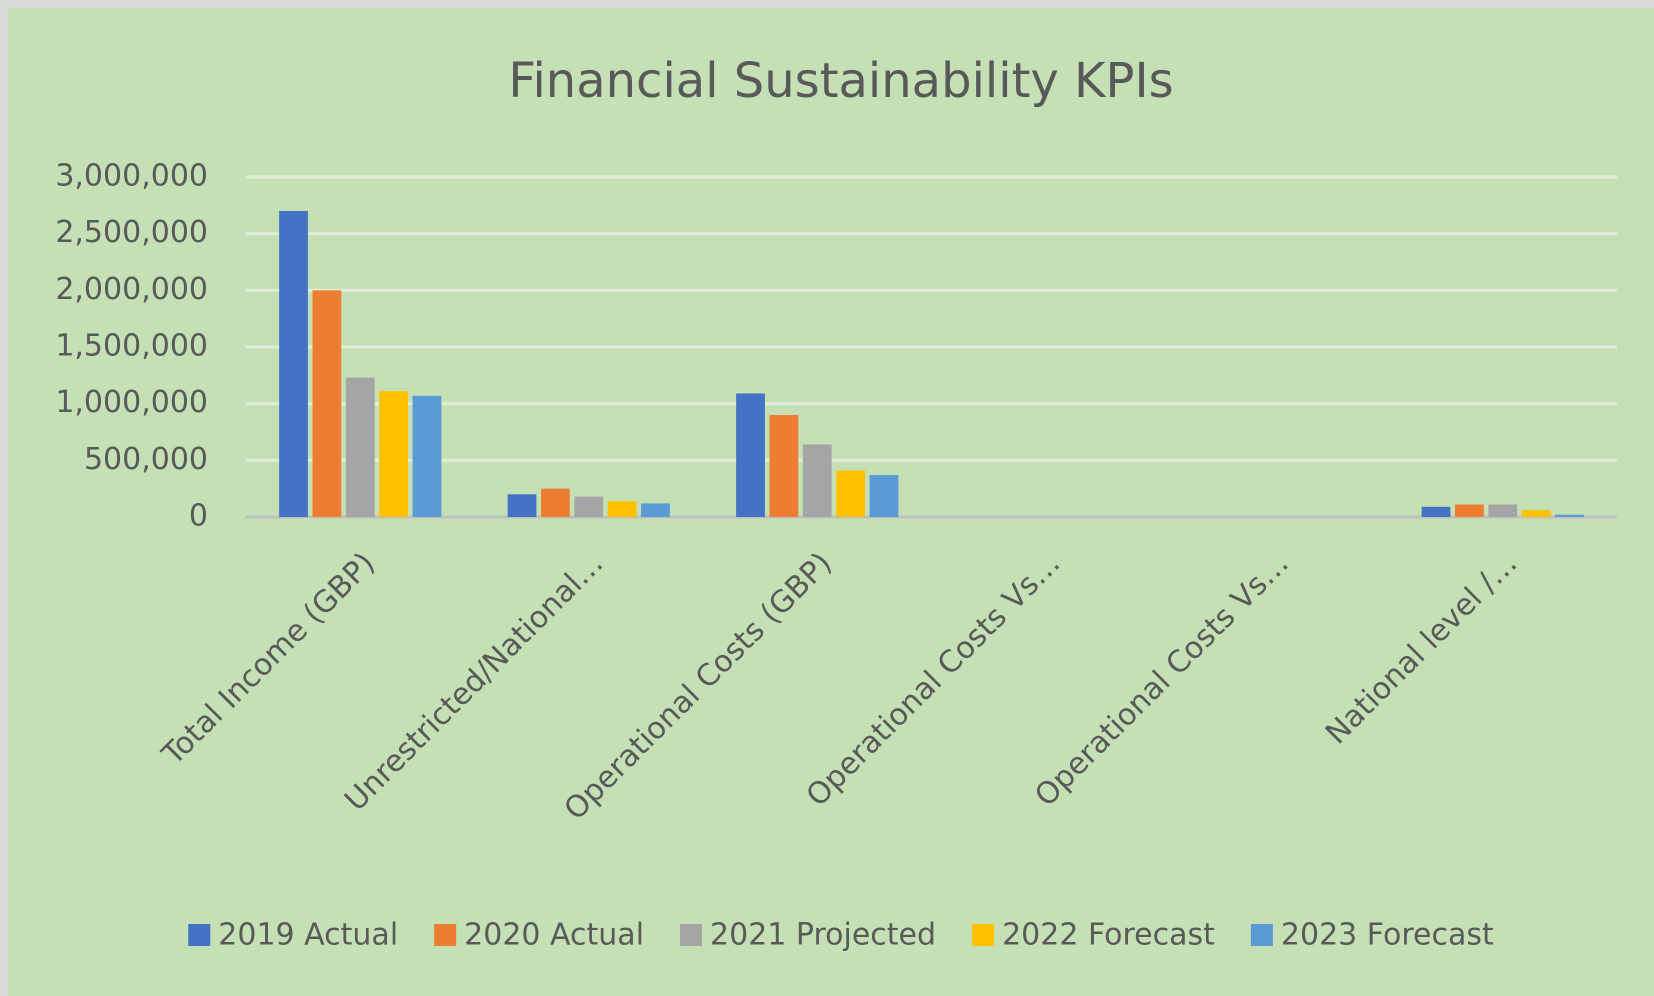  What do you see at coordinates (131, 402) in the screenshot?
I see `y-tick-label: 1,000,000` at bounding box center [131, 402].